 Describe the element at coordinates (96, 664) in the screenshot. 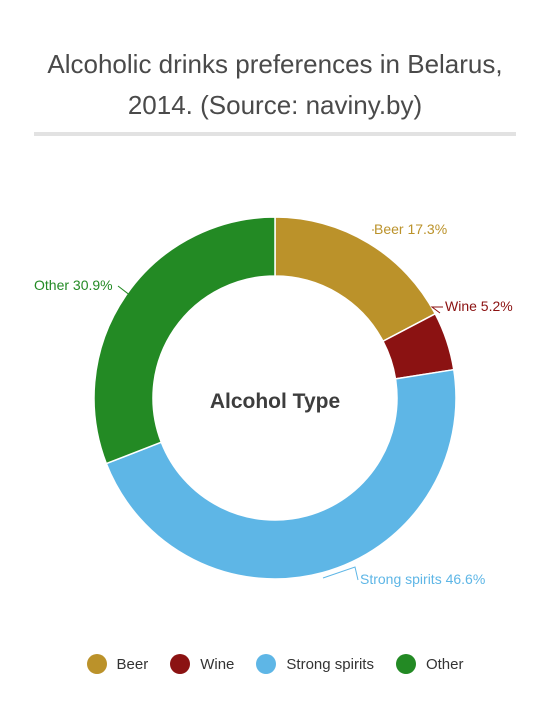

I see `legend-swatch-beer` at that location.